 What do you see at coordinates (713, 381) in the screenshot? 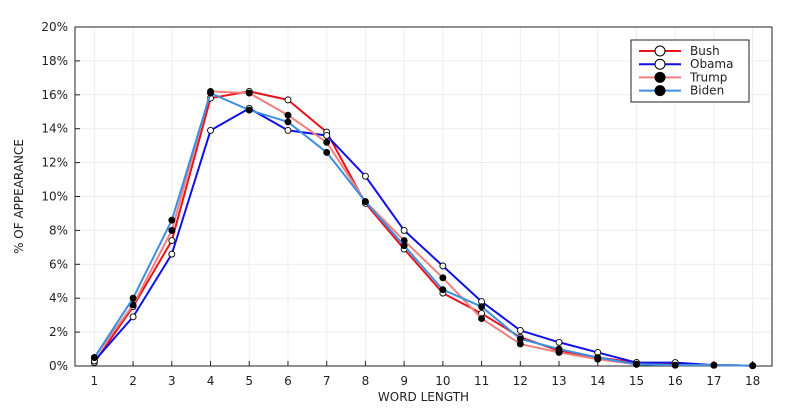
I see `x-tick-label: 17` at bounding box center [713, 381].